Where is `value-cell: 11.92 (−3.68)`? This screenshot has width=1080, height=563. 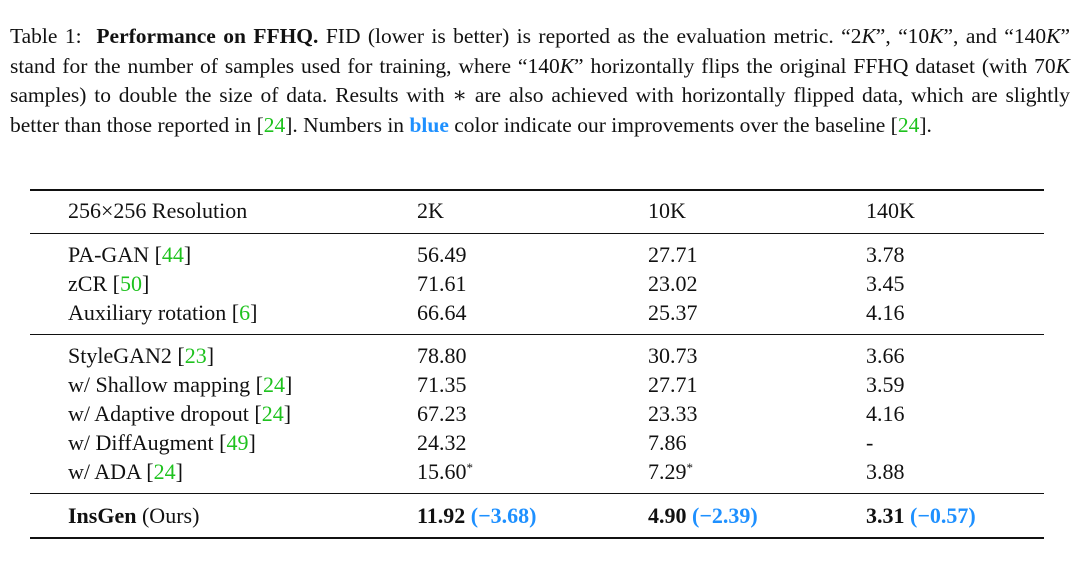 value-cell: 11.92 (−3.68) is located at coordinates (477, 516).